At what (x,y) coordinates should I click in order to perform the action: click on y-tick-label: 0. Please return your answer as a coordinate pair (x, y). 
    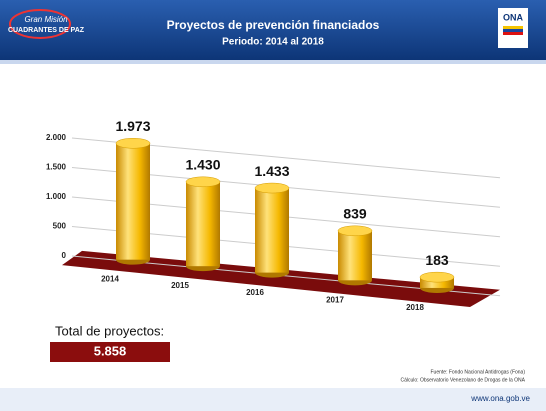
    Looking at the image, I should click on (64, 255).